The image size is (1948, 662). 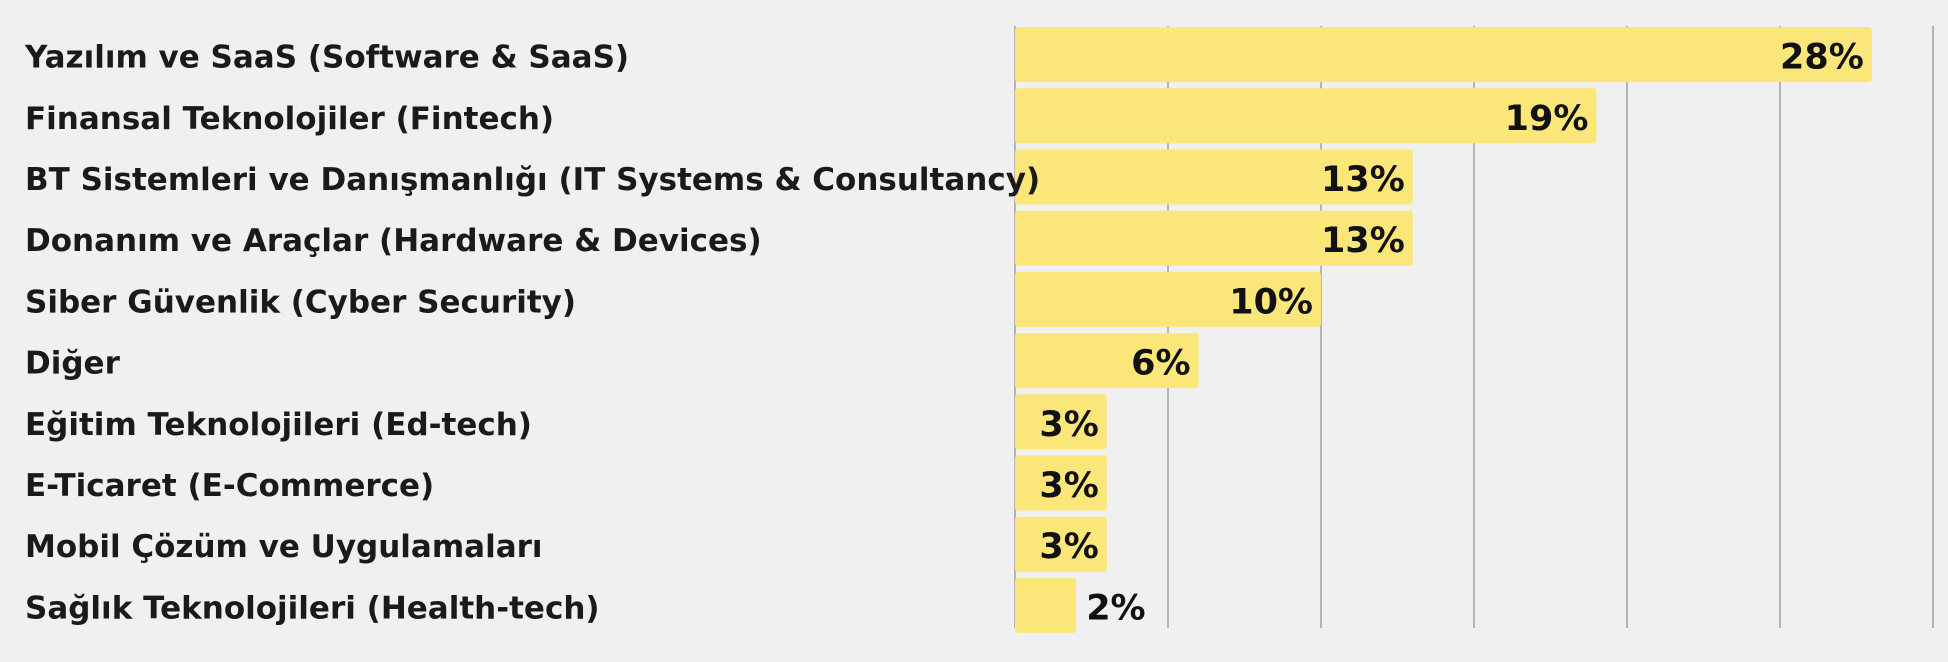 I want to click on category-label-0: Yazılım ve SaaS (Software & SaaS), so click(x=326, y=58).